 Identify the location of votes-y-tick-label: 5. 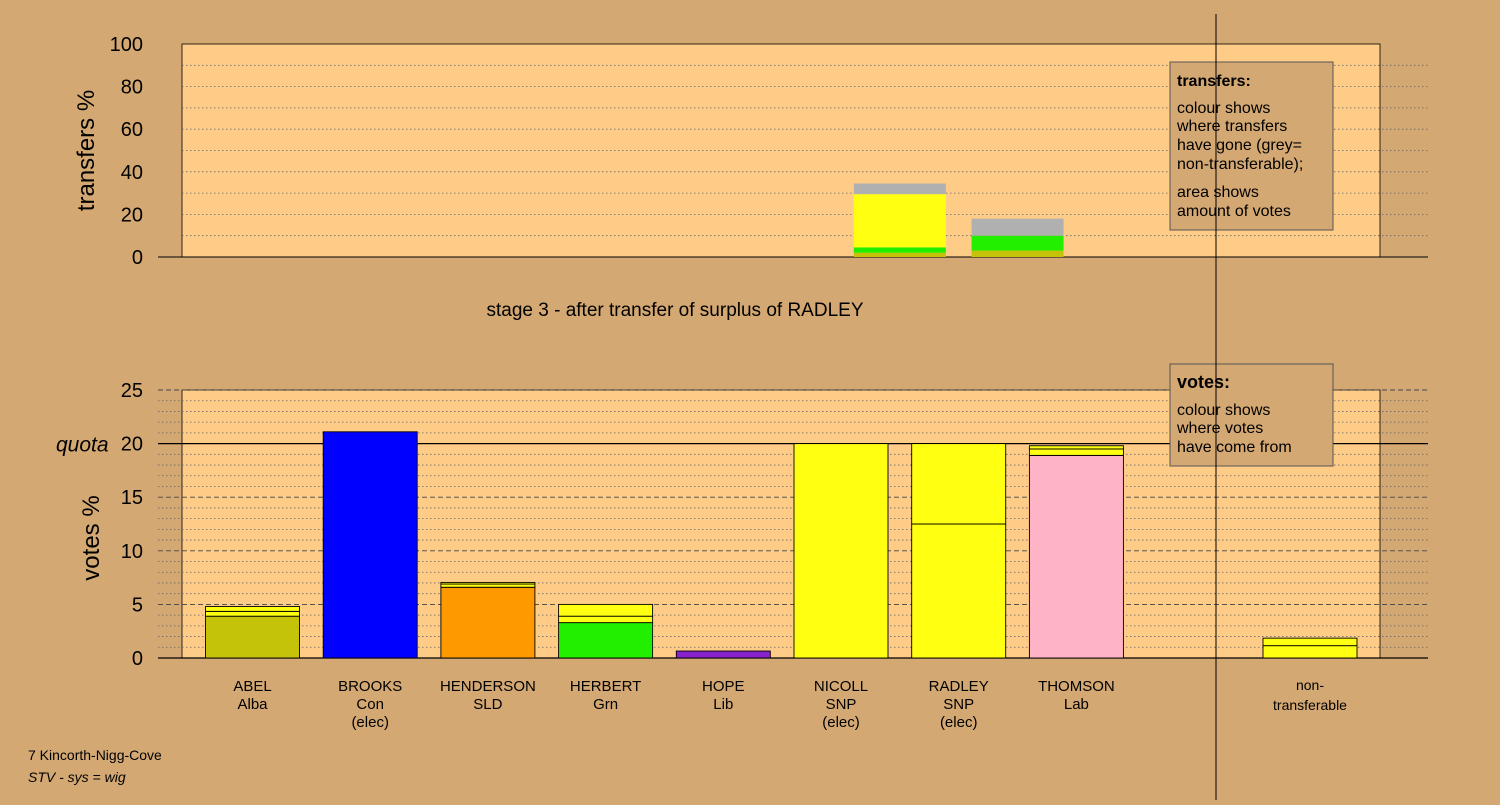
(137, 605).